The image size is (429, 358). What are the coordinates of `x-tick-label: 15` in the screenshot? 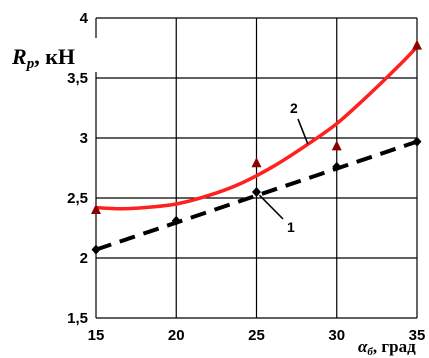 It's located at (96, 335).